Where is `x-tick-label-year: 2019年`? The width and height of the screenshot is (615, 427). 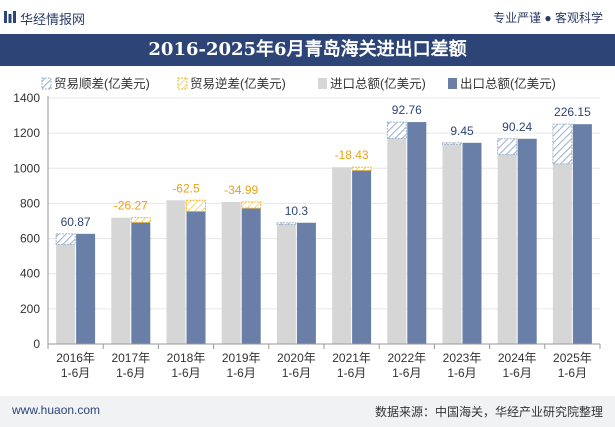
x-tick-label-year: 2019年 is located at coordinates (241, 358).